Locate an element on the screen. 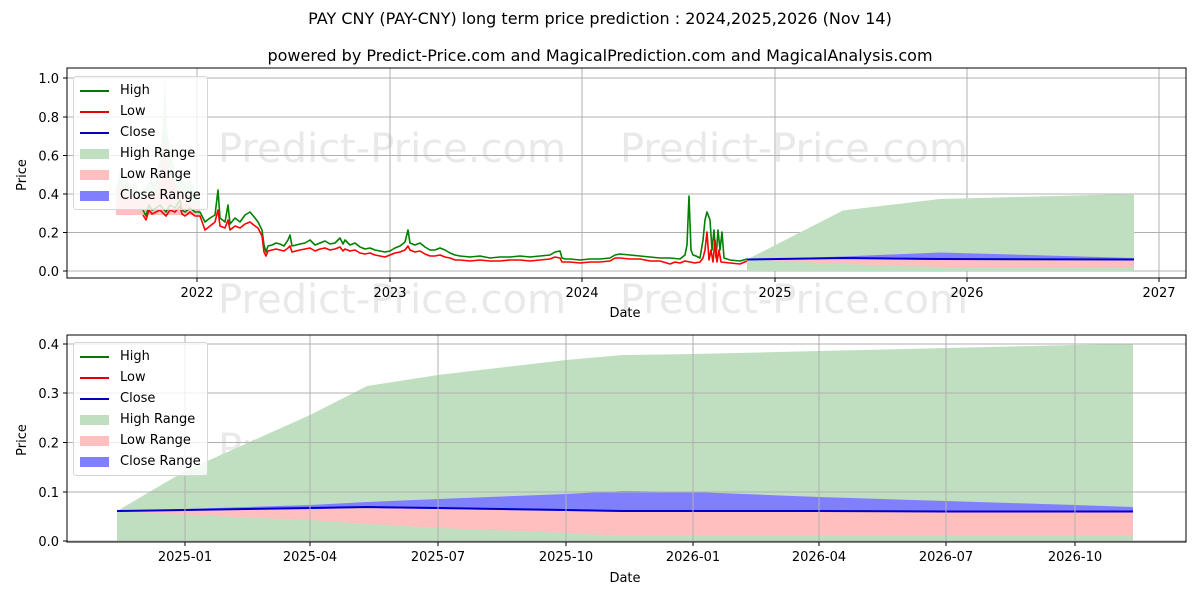 The width and height of the screenshot is (1200, 600). svg-text: 2025-04 is located at coordinates (310, 557).